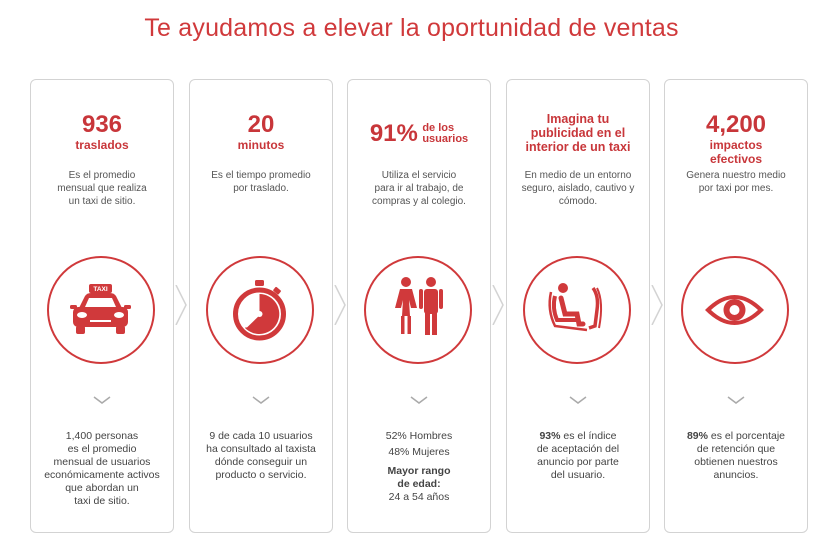 The width and height of the screenshot is (823, 544). I want to click on stat-unit: efectivos, so click(736, 159).